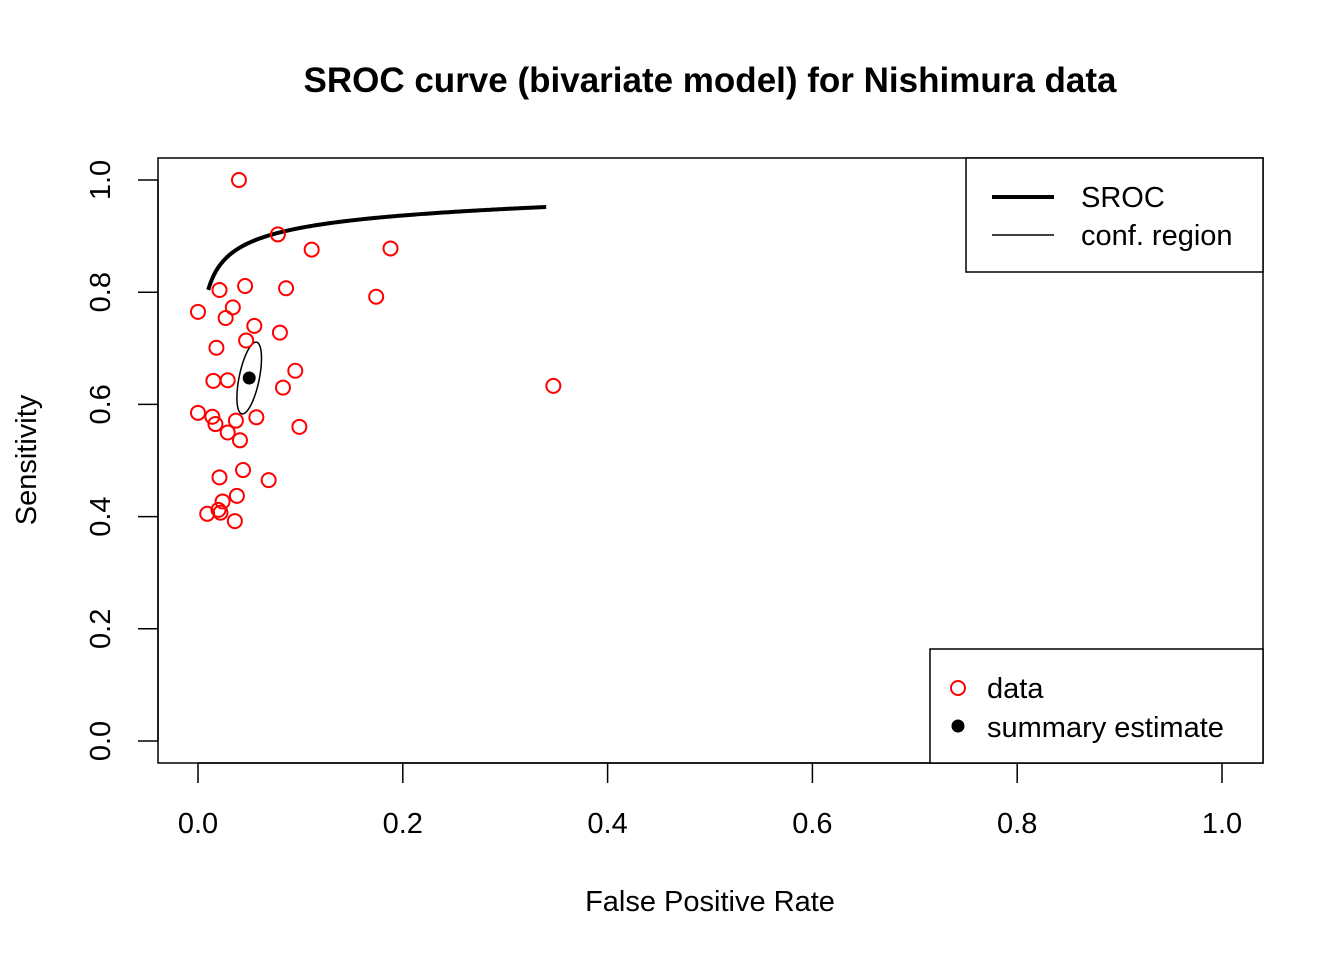 The image size is (1344, 965). Describe the element at coordinates (1157, 236) in the screenshot. I see `legend-conf-region-label: conf. region` at that location.